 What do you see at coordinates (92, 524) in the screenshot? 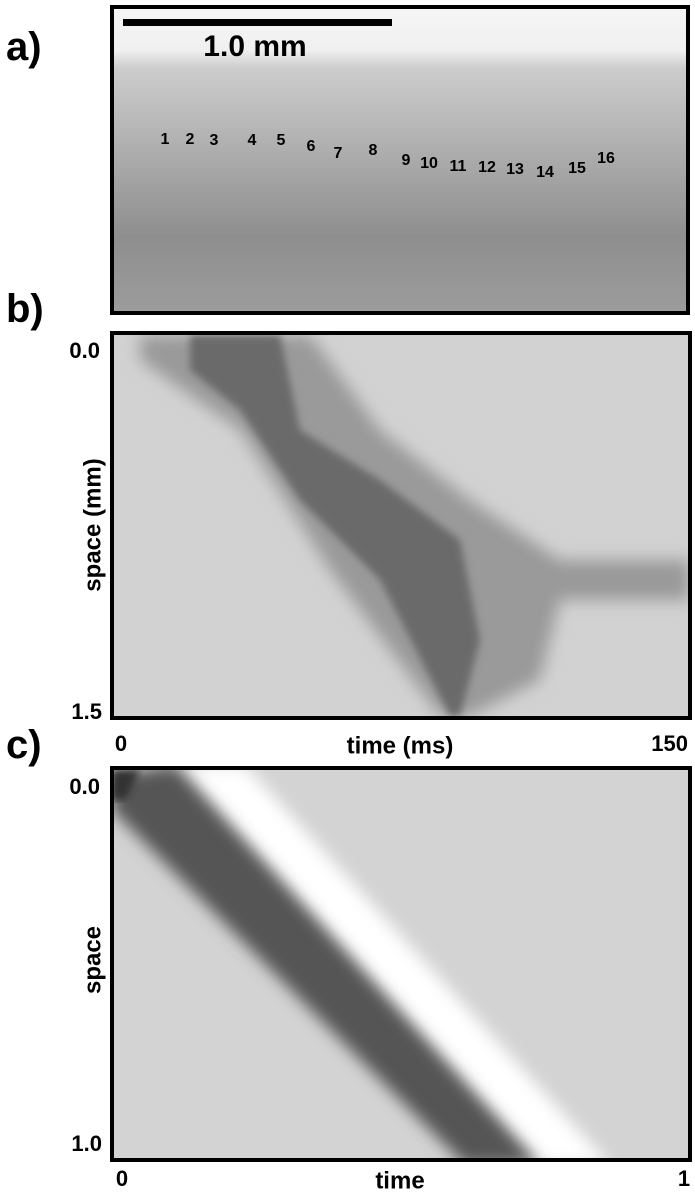
I see `y-axis-title: space (mm)` at bounding box center [92, 524].